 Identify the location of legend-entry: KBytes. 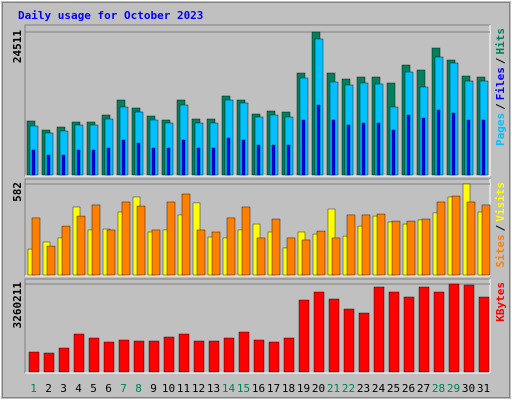
(500, 302).